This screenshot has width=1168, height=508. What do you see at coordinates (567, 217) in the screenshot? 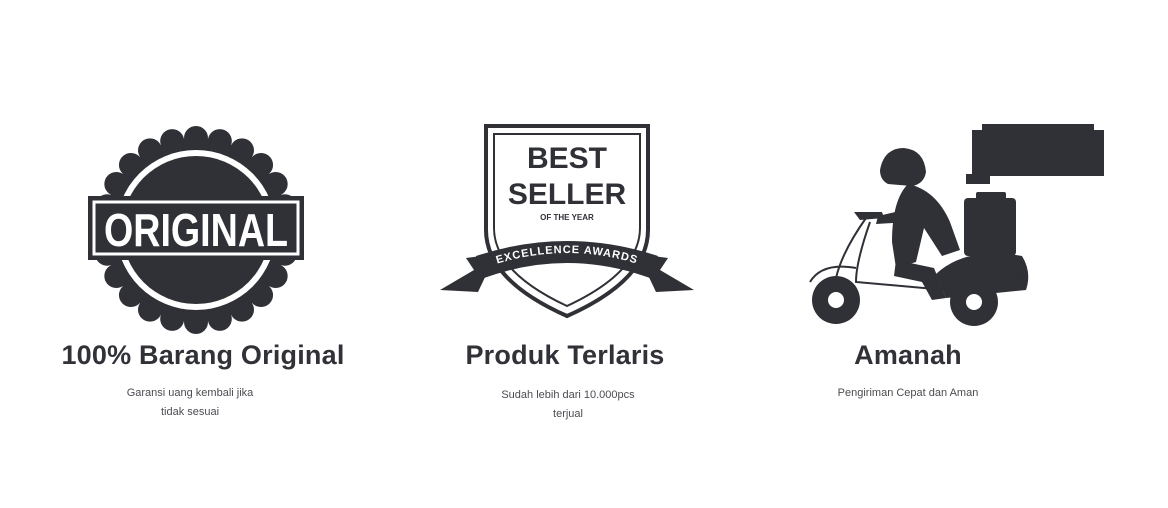
I see `best-seller-line3: OF THE YEAR` at bounding box center [567, 217].